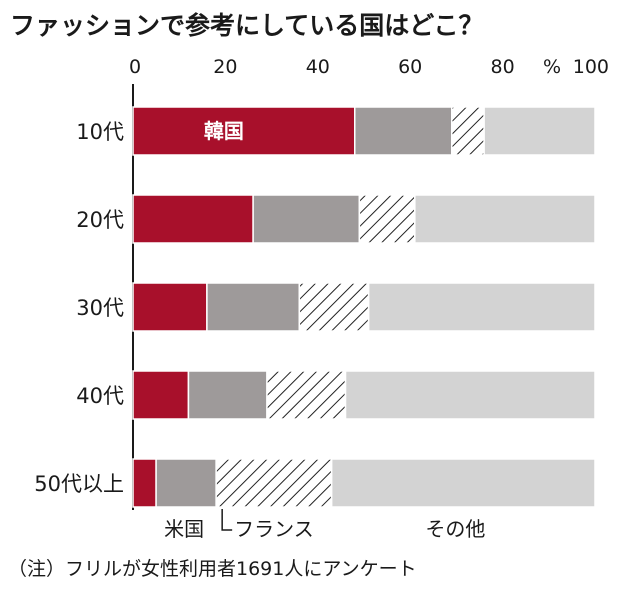 This screenshot has width=630, height=591. Describe the element at coordinates (79, 484) in the screenshot. I see `category-label: 50代以上` at that location.